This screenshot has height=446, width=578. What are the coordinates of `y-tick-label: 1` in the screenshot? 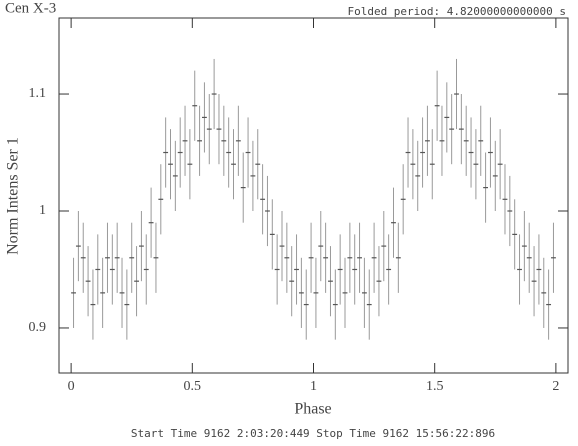 It's located at (42, 210).